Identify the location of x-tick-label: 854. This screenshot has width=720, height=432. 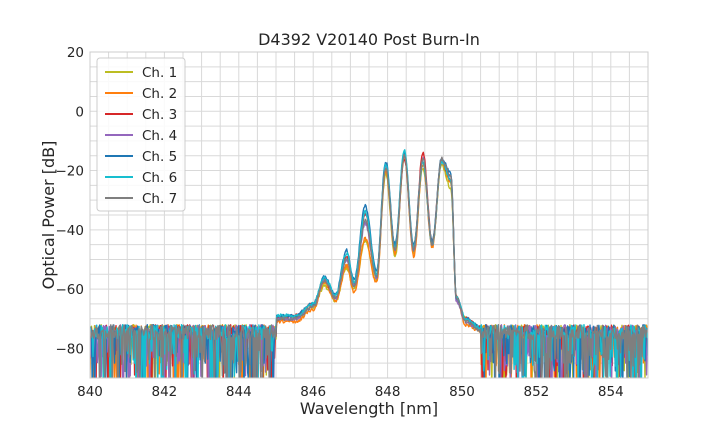
(611, 392).